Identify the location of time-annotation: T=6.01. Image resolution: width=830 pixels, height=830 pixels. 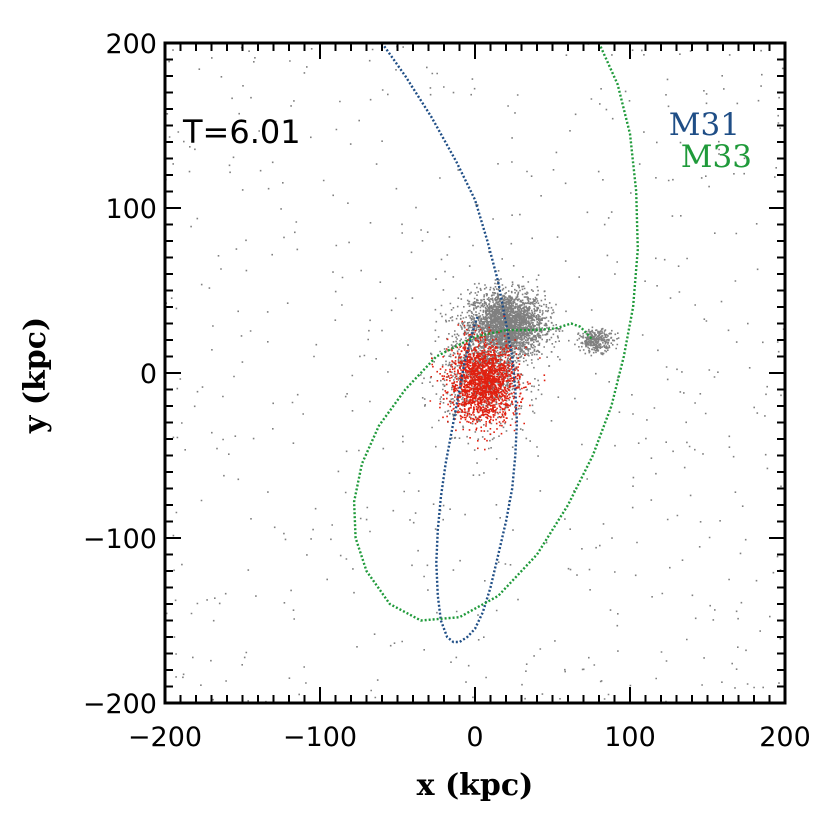
(241, 132).